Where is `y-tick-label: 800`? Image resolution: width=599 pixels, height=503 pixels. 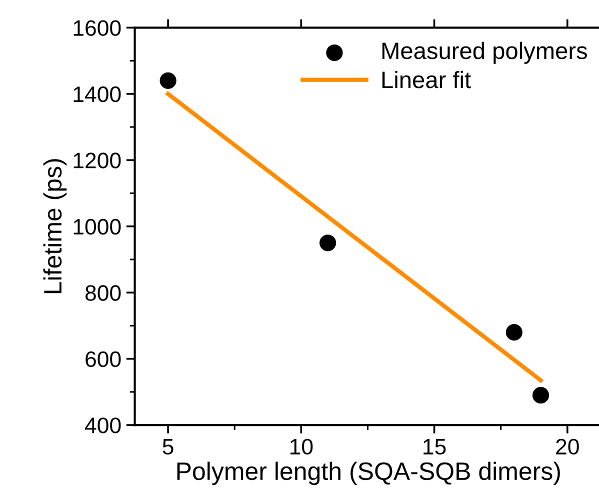
y-tick-label: 800 is located at coordinates (103, 293).